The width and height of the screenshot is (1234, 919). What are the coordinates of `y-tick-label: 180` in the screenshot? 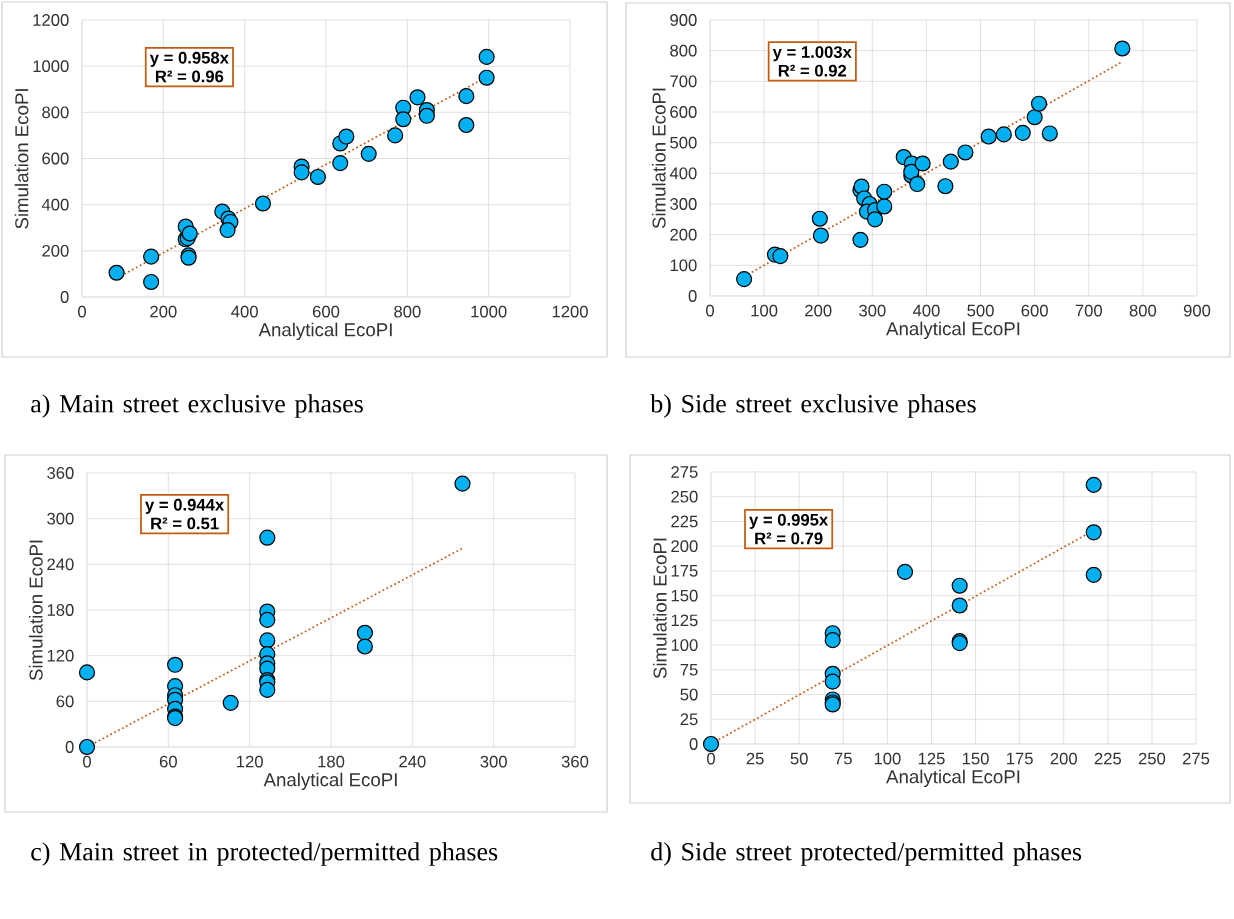 It's located at (60, 610).